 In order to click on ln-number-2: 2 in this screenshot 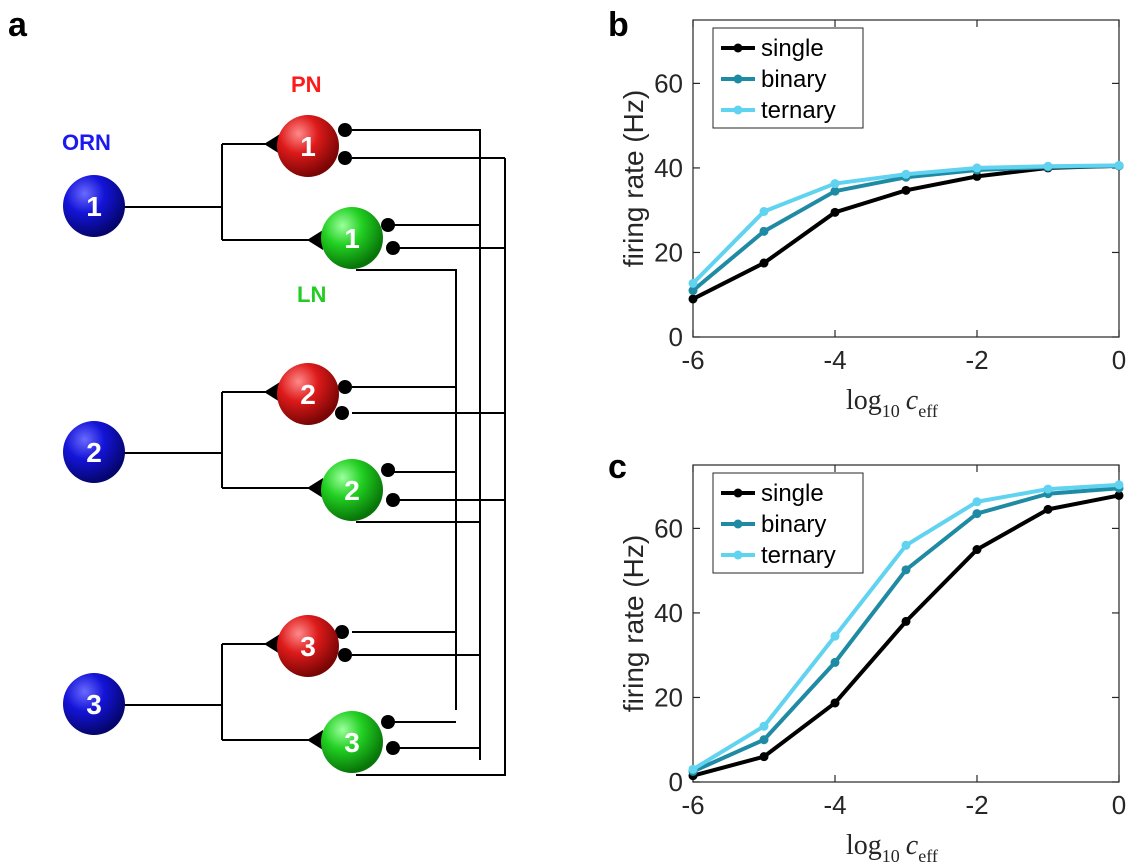, I will do `click(352, 490)`.